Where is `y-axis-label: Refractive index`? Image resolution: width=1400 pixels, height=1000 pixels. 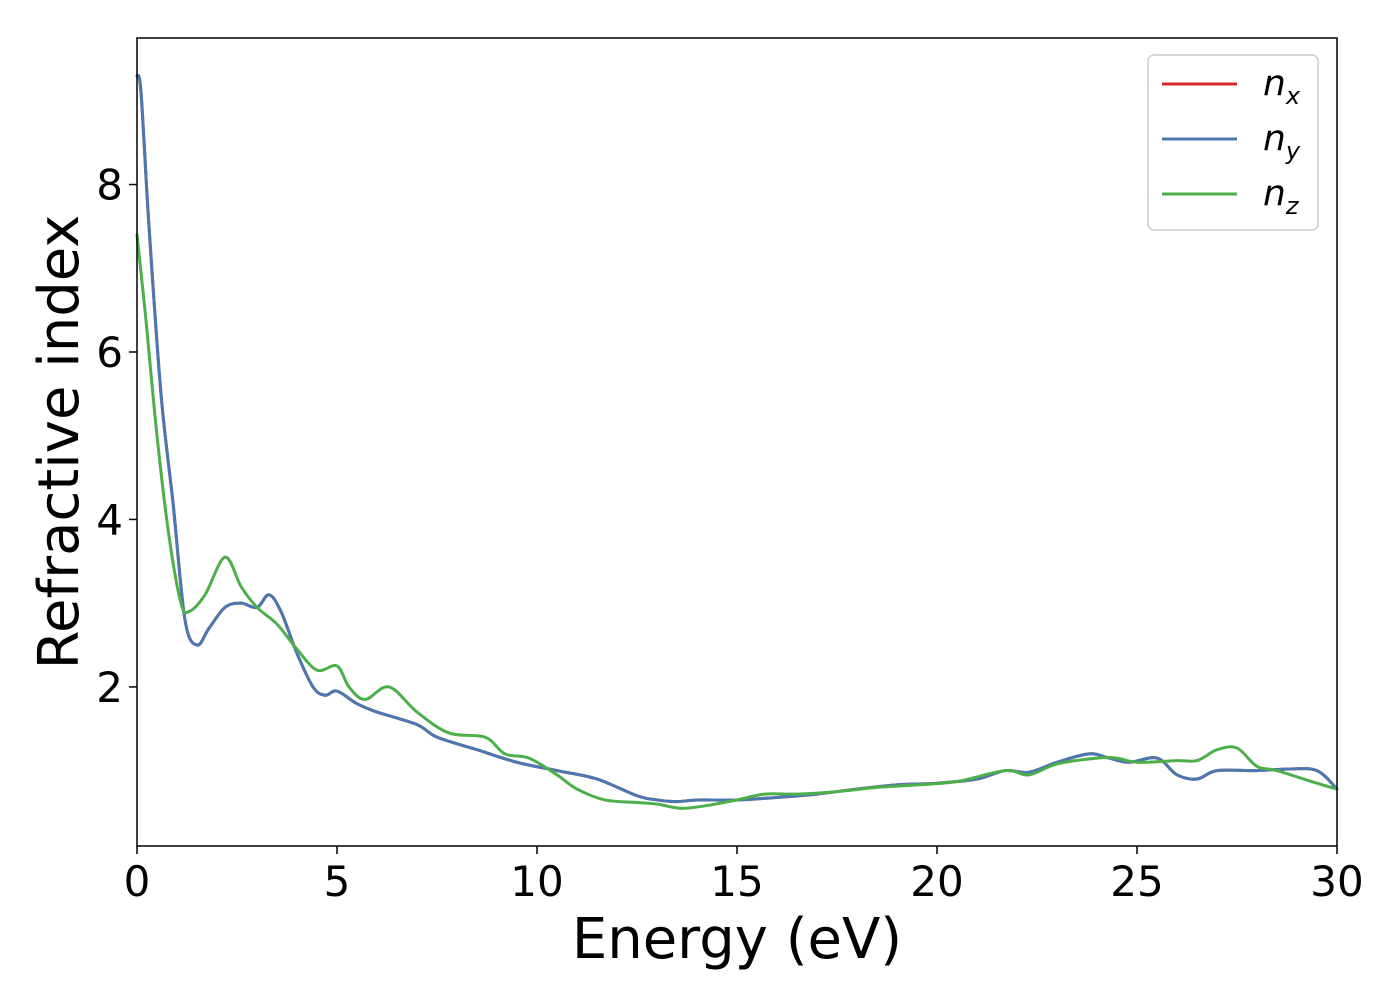 y-axis-label: Refractive index is located at coordinates (59, 442).